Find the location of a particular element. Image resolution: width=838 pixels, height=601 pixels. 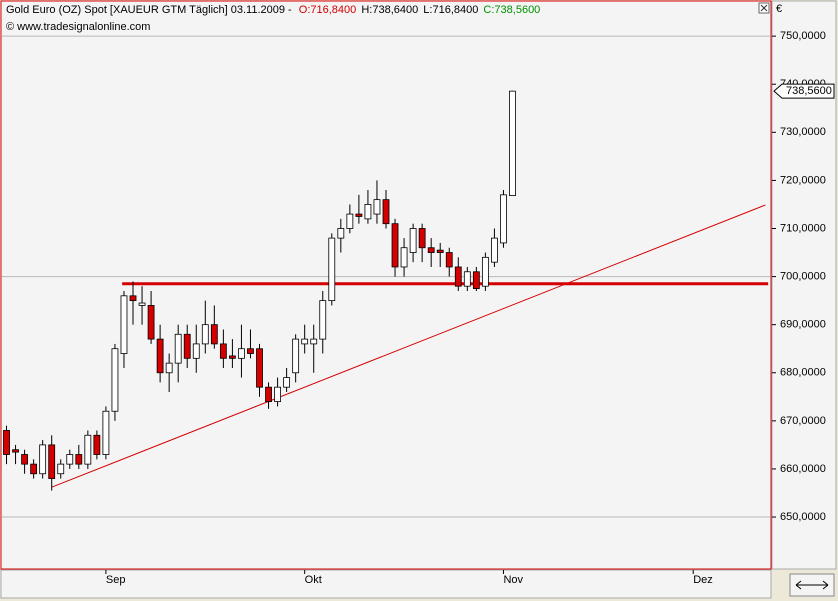

y-tick-label: 690,0000 is located at coordinates (803, 325).